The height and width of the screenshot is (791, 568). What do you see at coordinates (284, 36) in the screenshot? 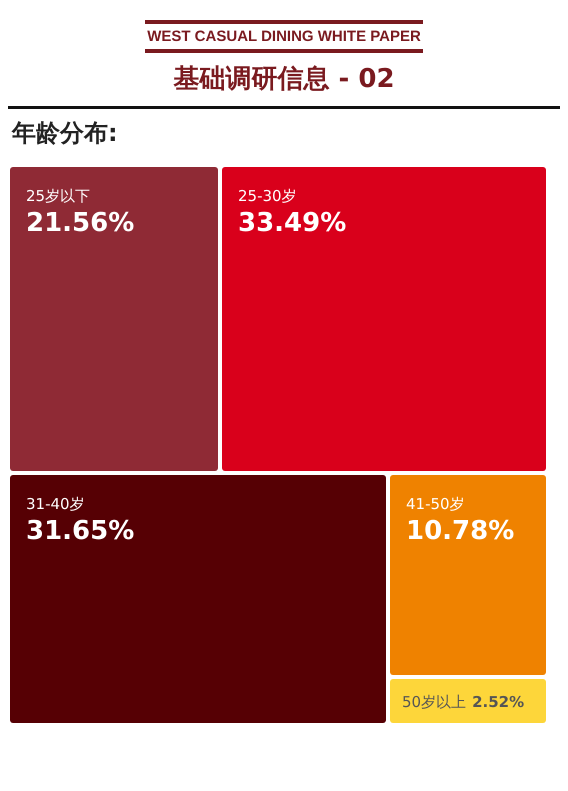
I see `text: WEST CASUAL DINING WHITE PAPER` at bounding box center [284, 36].